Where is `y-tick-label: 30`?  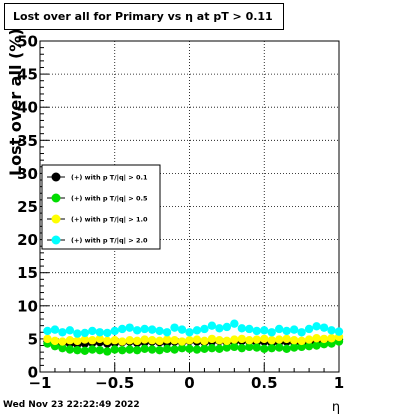
y-tick-label: 30 is located at coordinates (27, 174).